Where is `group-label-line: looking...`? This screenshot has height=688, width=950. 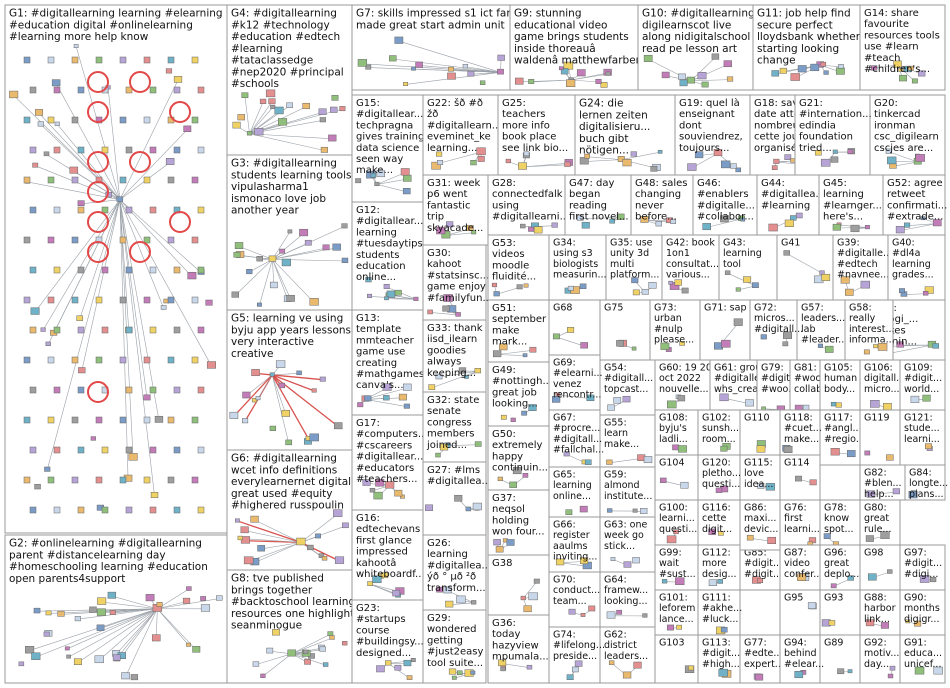 group-label-line: looking... is located at coordinates (515, 404).